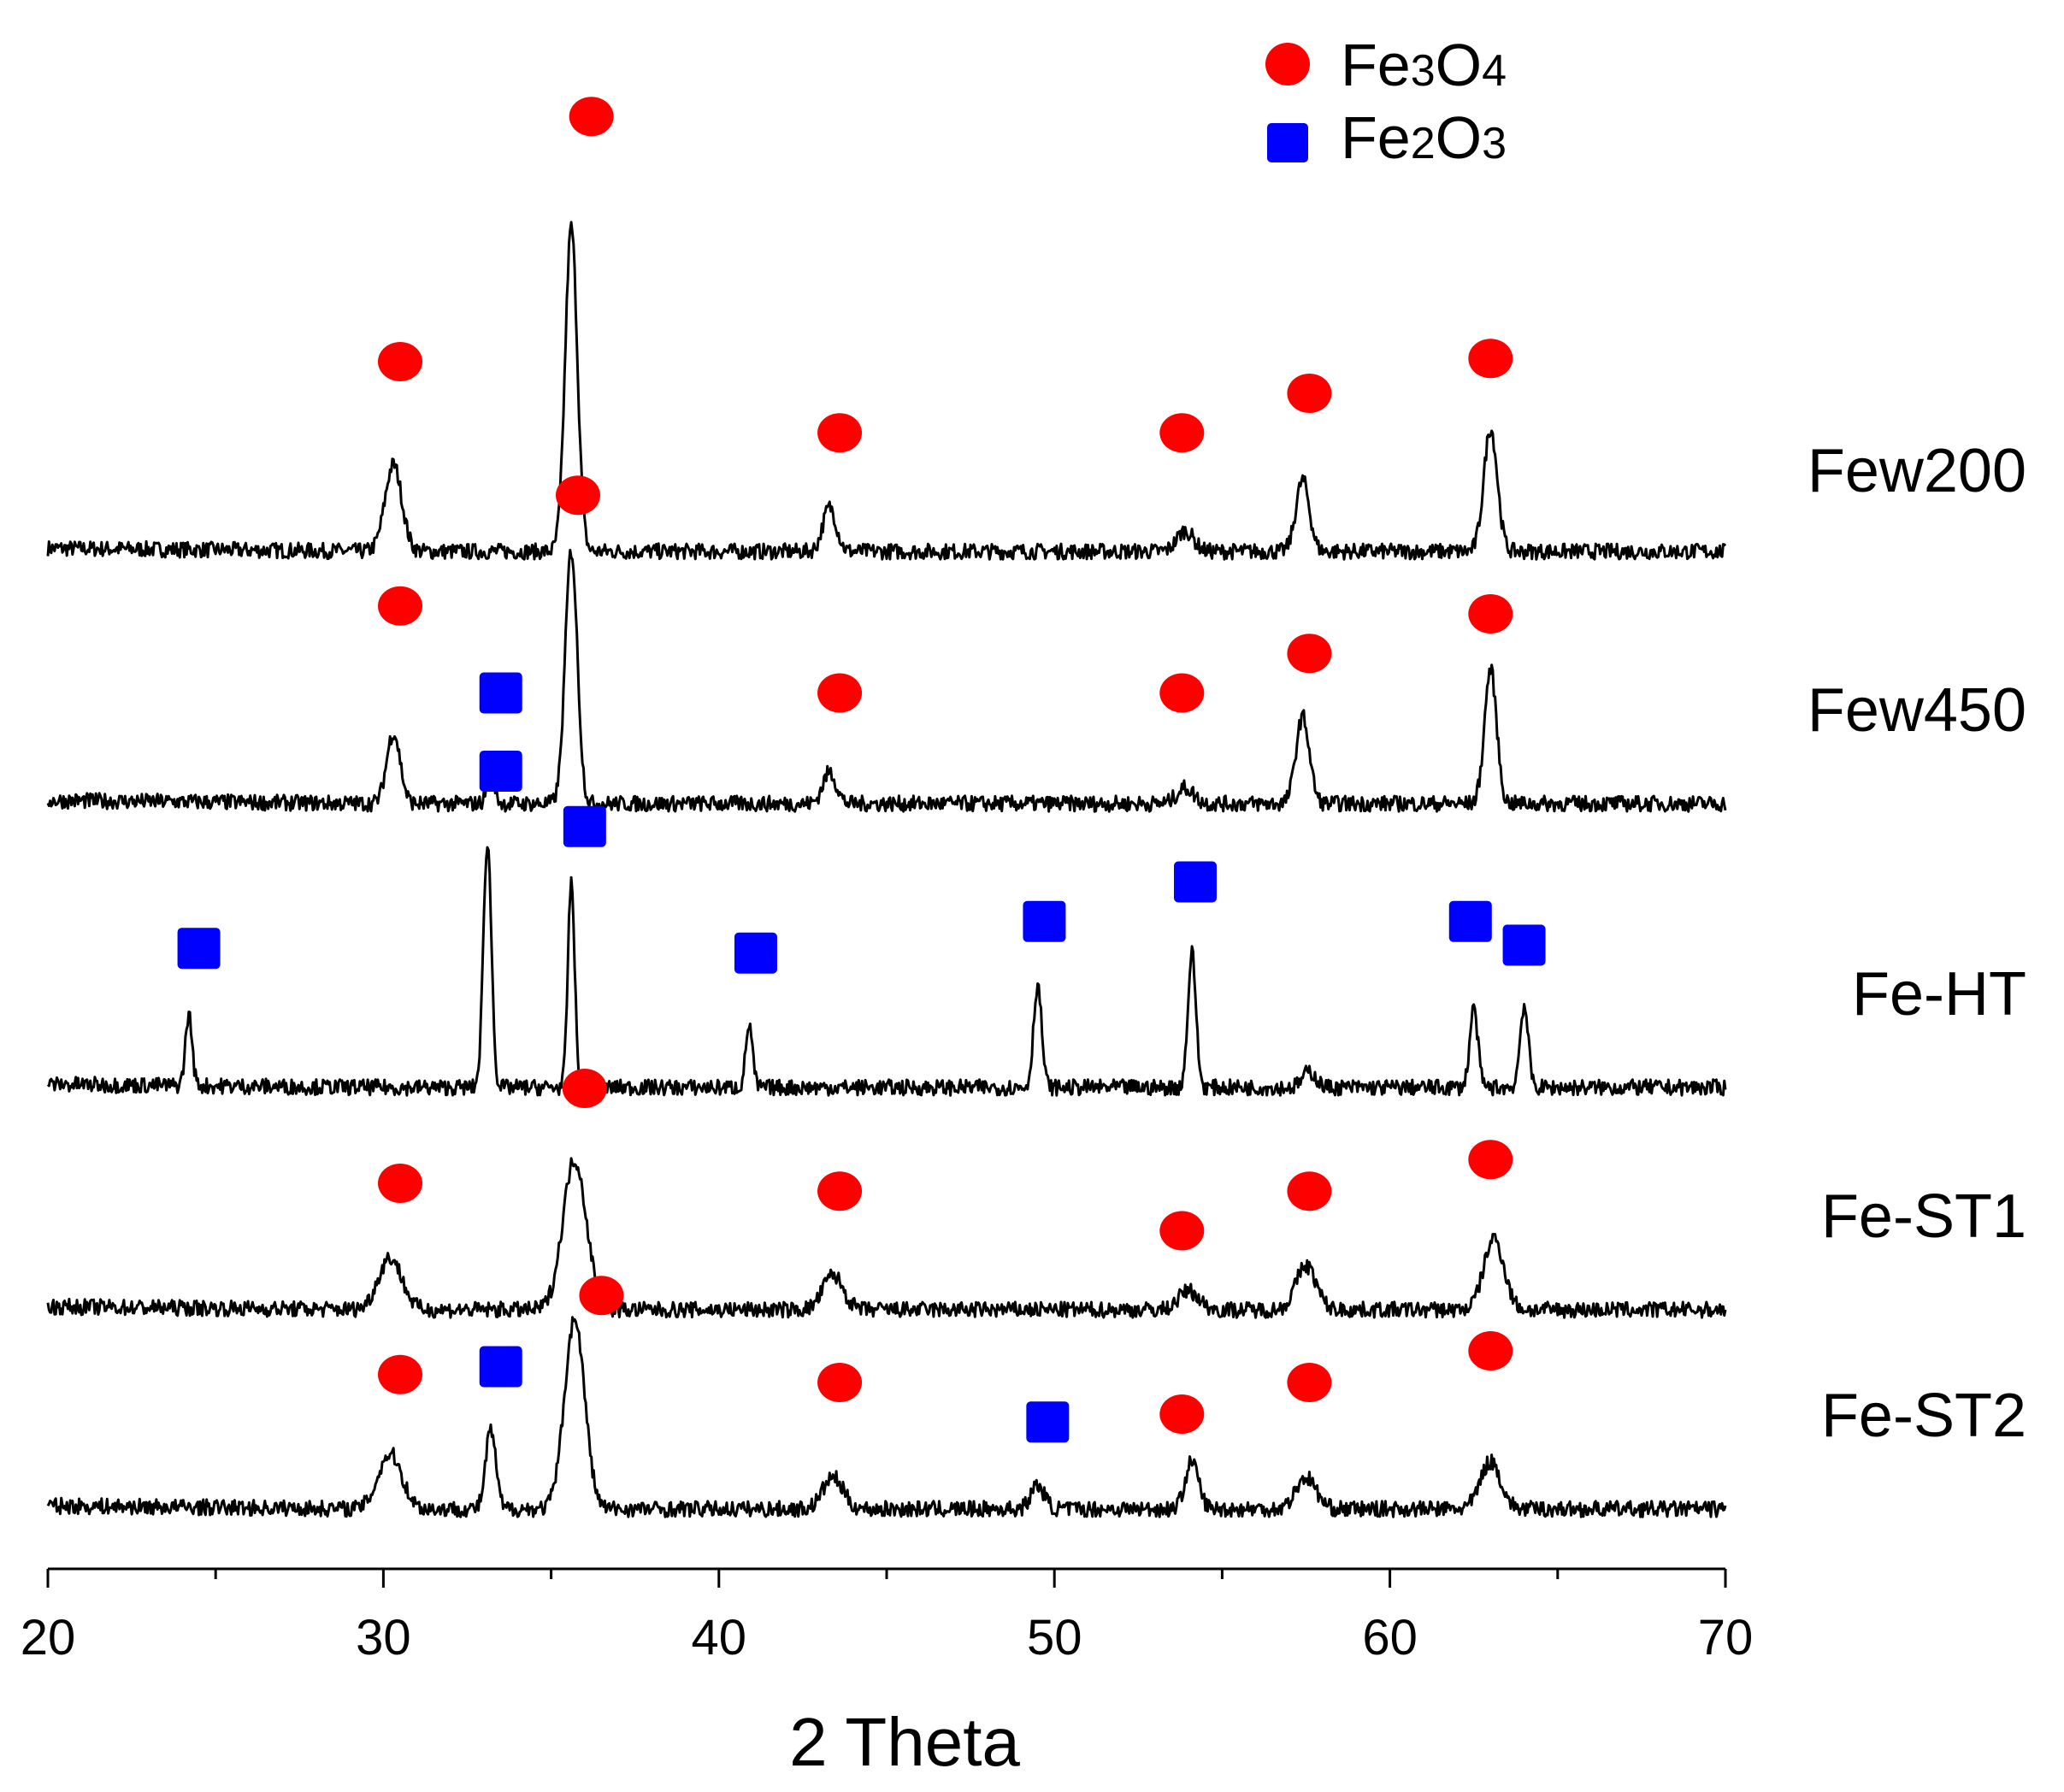 This screenshot has width=2064, height=1792. I want to click on x-tick-label: 50, so click(1054, 1637).